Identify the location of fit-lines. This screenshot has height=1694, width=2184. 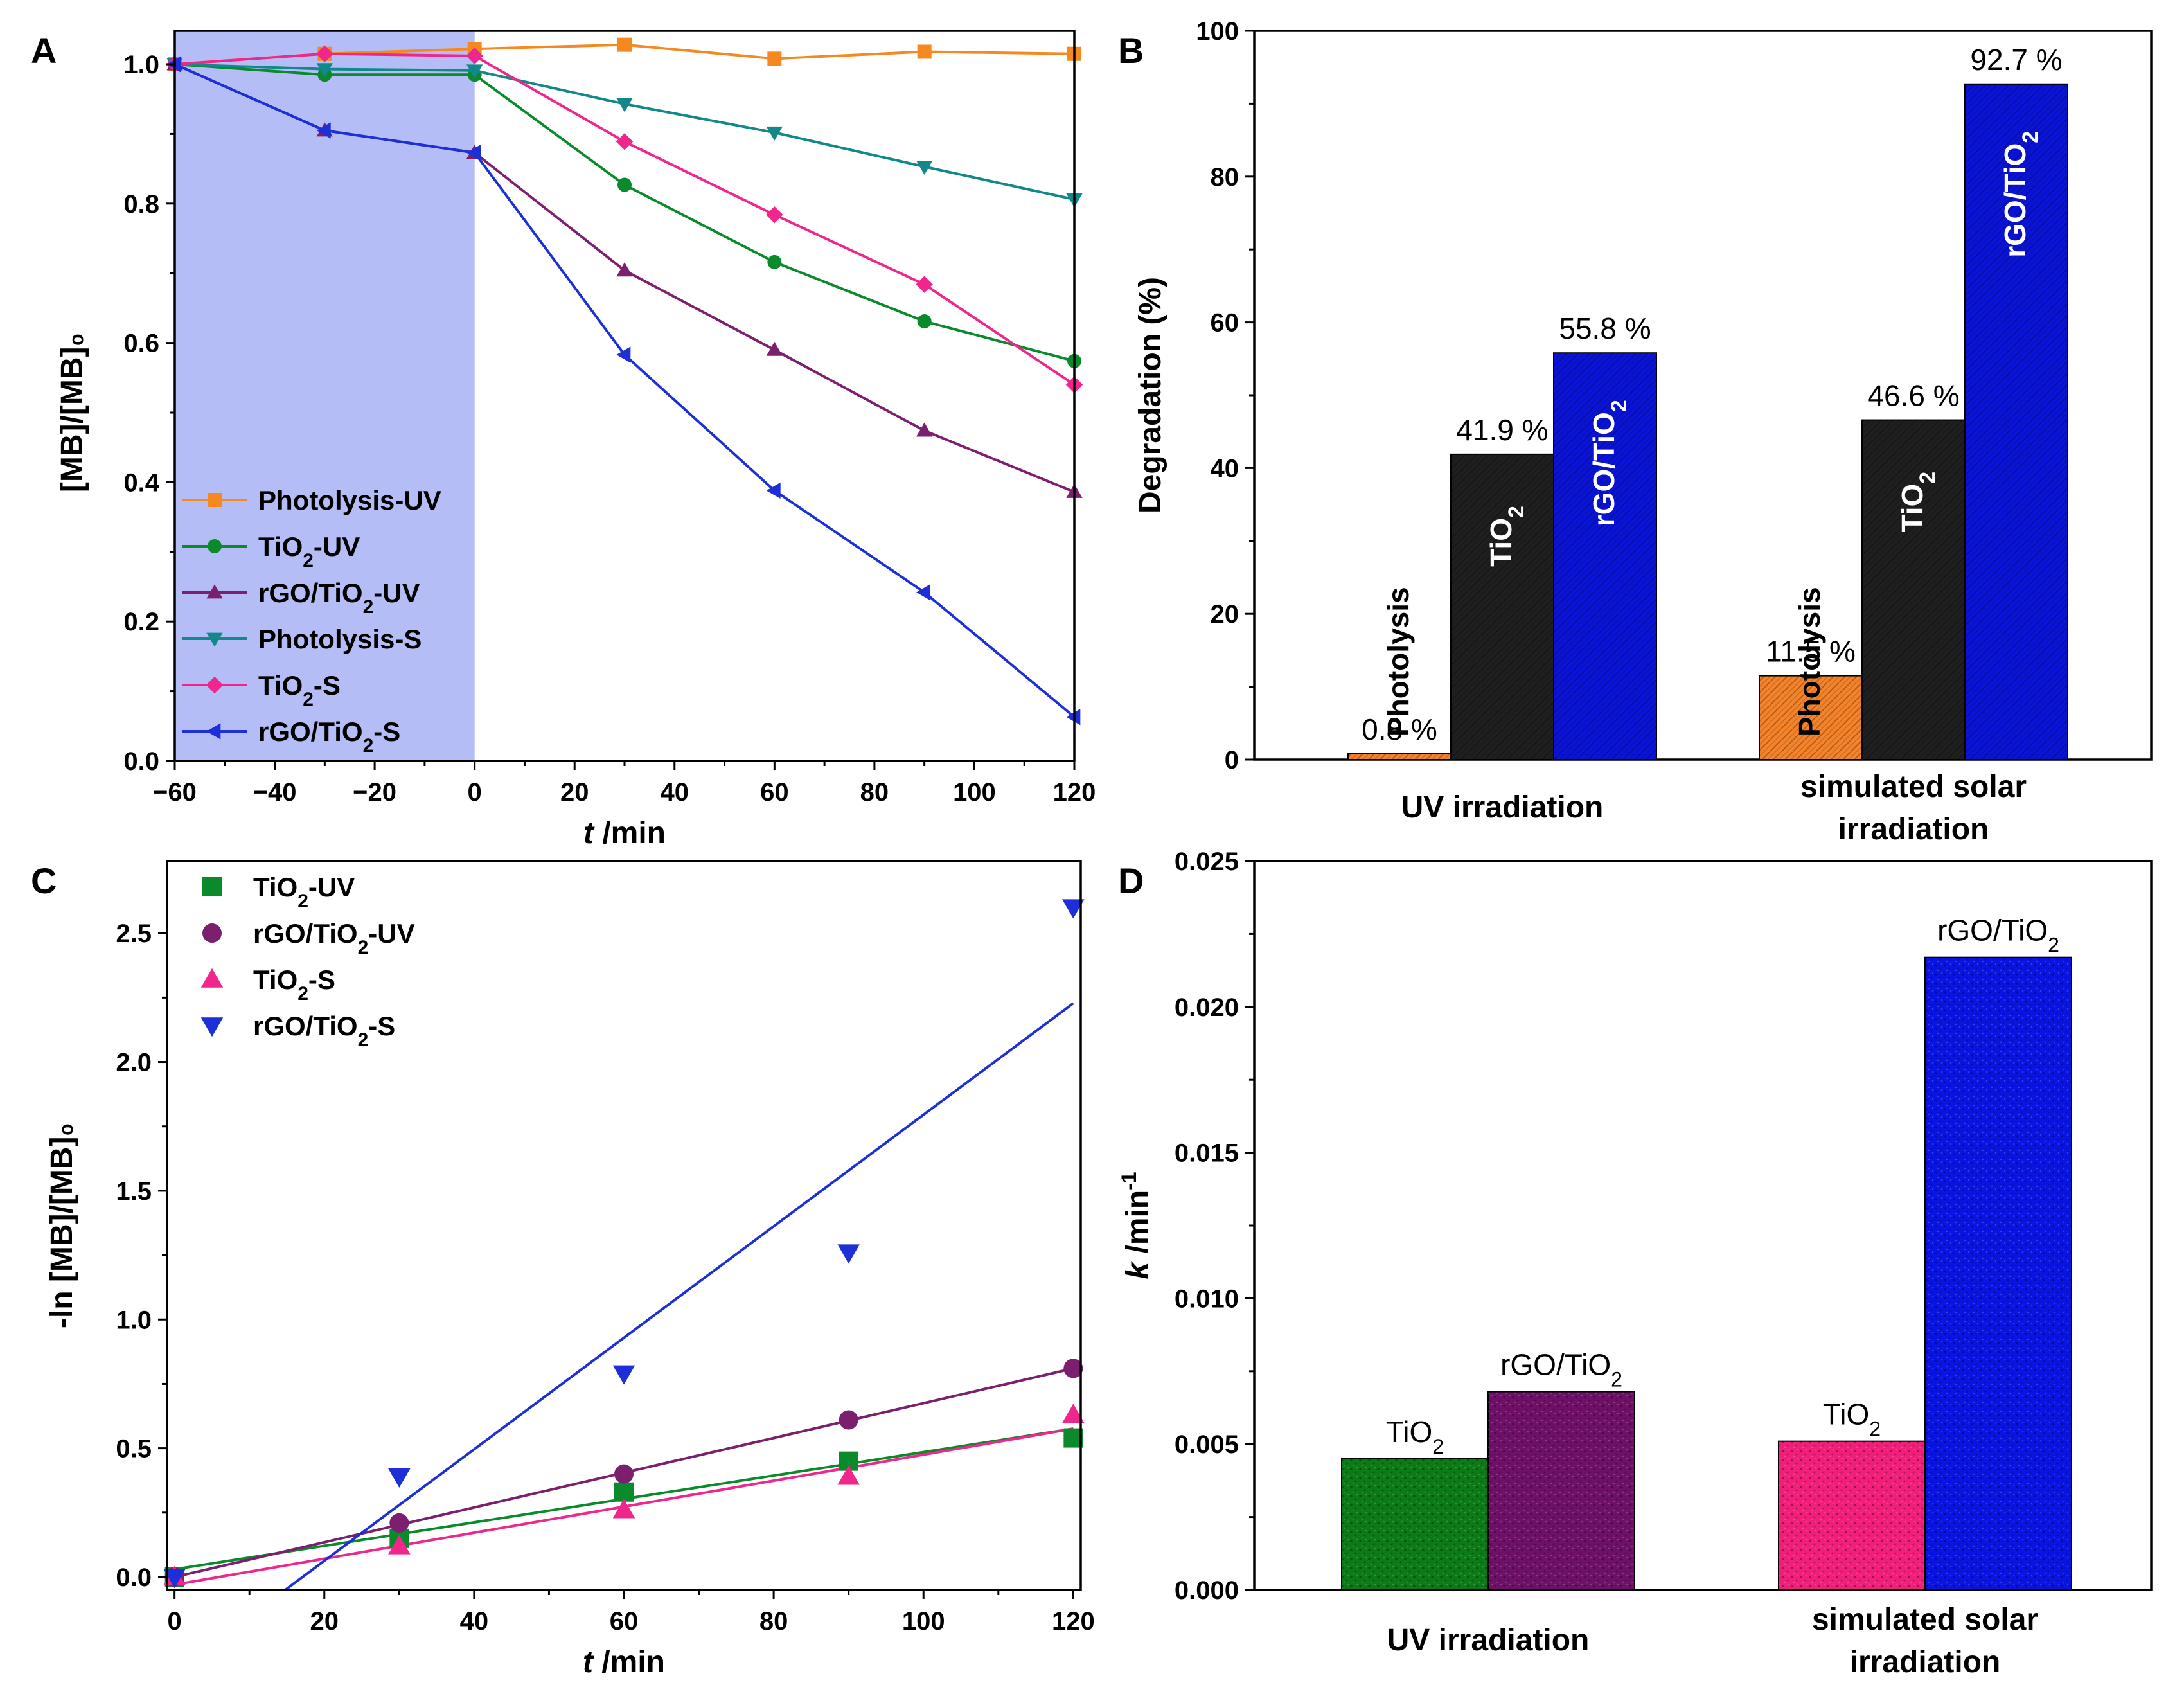
(624, 1296).